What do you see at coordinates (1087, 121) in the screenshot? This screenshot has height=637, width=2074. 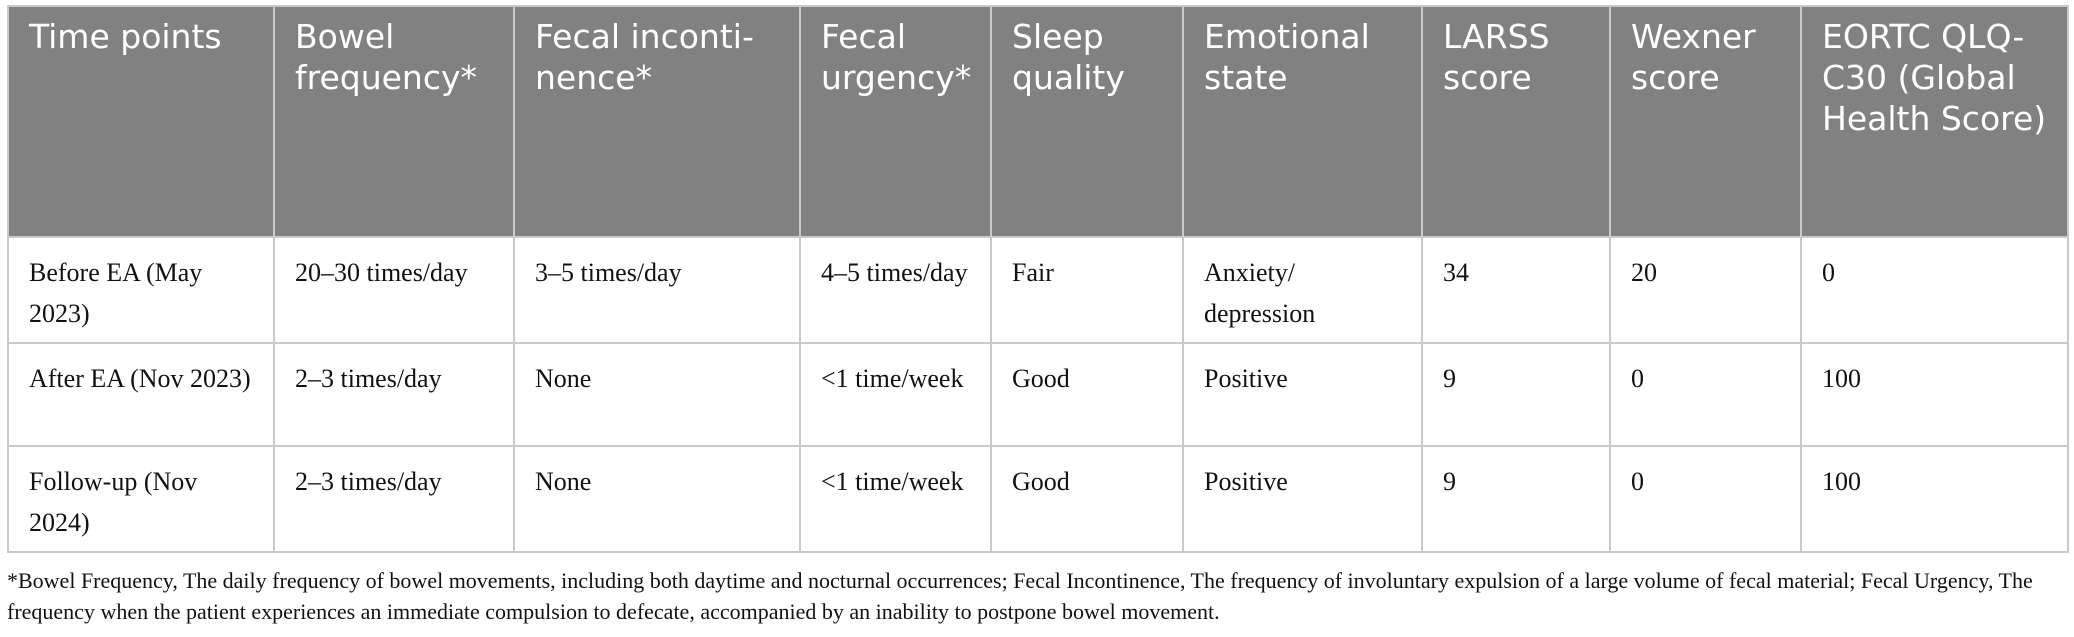 I see `header-sleep-quality: Sleep quality` at bounding box center [1087, 121].